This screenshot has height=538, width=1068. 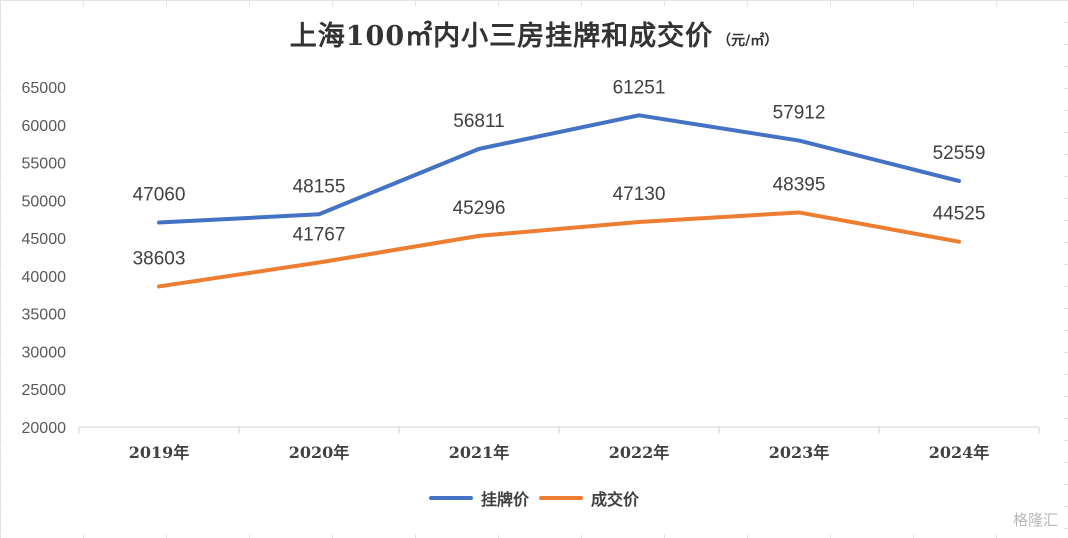 What do you see at coordinates (589, 498) in the screenshot?
I see `legend-item-deal: 成交价` at bounding box center [589, 498].